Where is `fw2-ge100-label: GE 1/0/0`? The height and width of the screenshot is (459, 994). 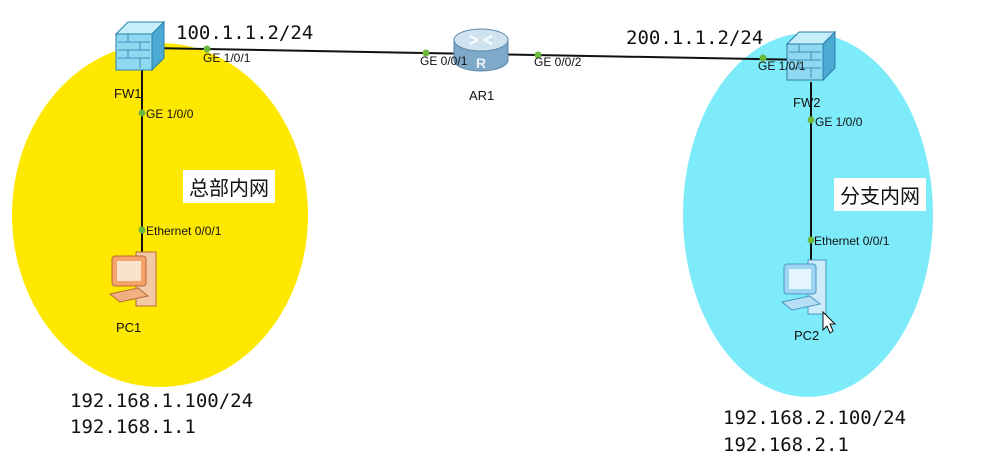
fw2-ge100-label: GE 1/0/0 is located at coordinates (839, 122).